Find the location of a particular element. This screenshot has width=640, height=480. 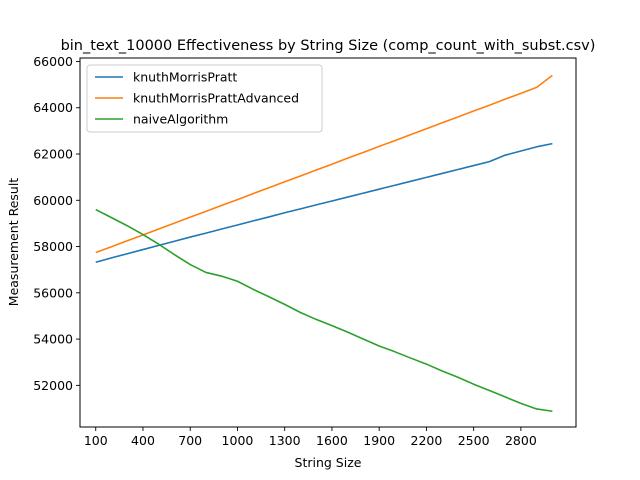

x-tick-label-6: 1900 is located at coordinates (379, 440).